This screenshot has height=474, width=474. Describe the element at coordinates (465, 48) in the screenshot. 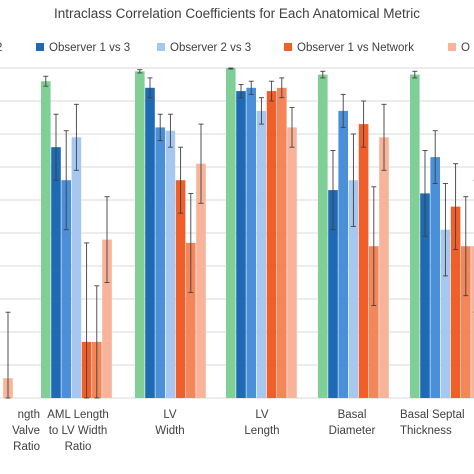

I see `legend-text: O` at that location.